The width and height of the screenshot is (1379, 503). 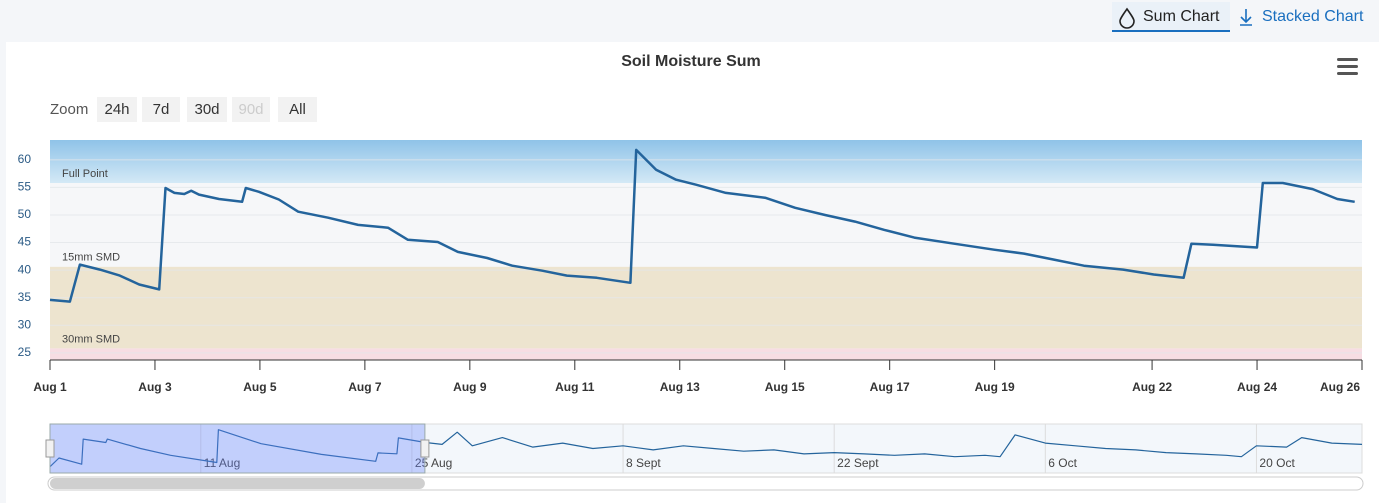 What do you see at coordinates (50, 387) in the screenshot?
I see `x-tick-label: Aug 1` at bounding box center [50, 387].